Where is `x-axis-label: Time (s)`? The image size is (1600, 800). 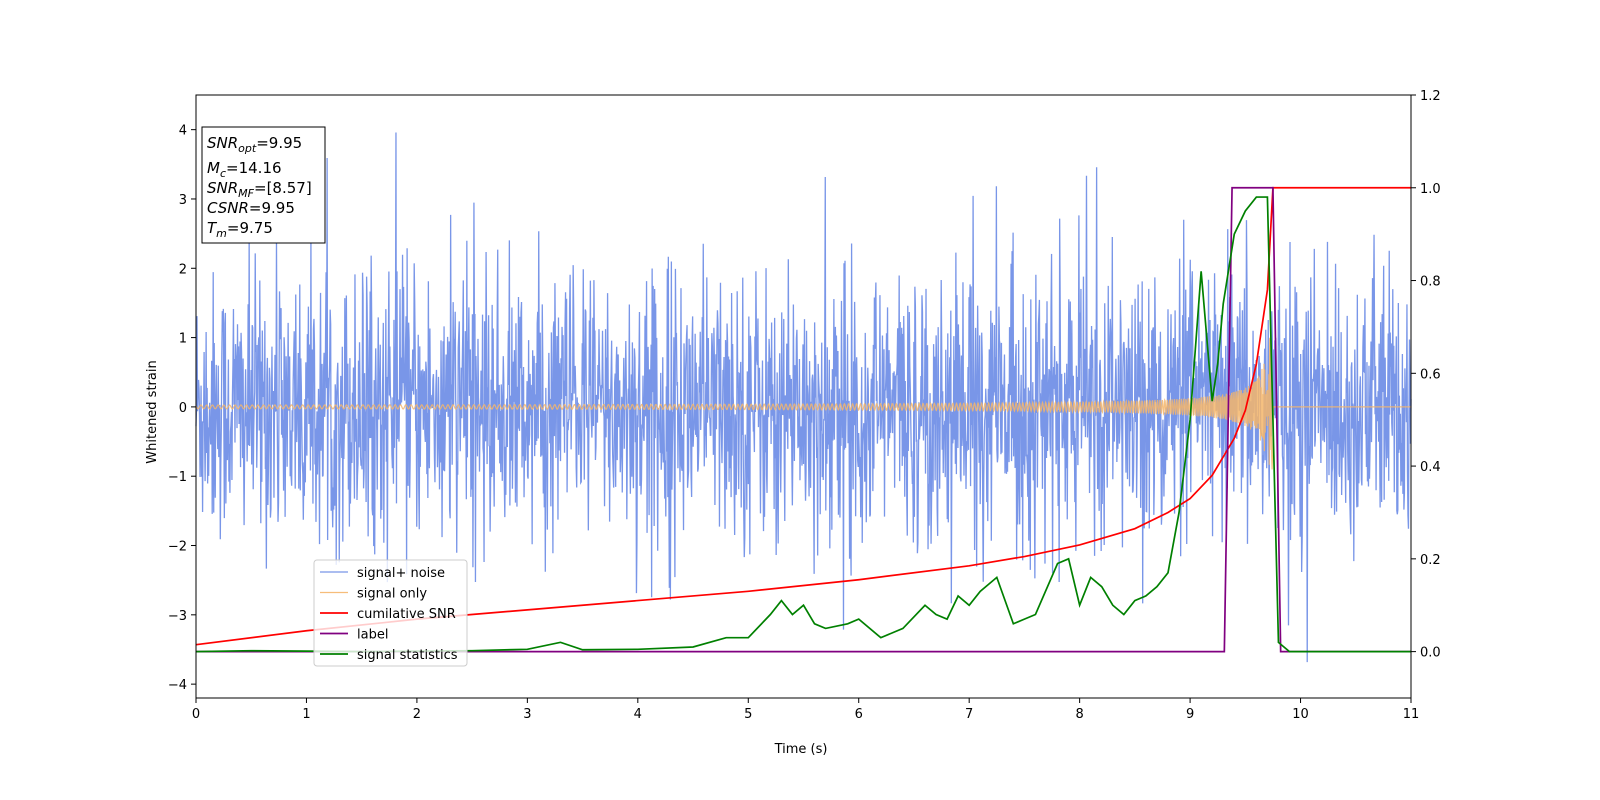 x-axis-label: Time (s) is located at coordinates (801, 749).